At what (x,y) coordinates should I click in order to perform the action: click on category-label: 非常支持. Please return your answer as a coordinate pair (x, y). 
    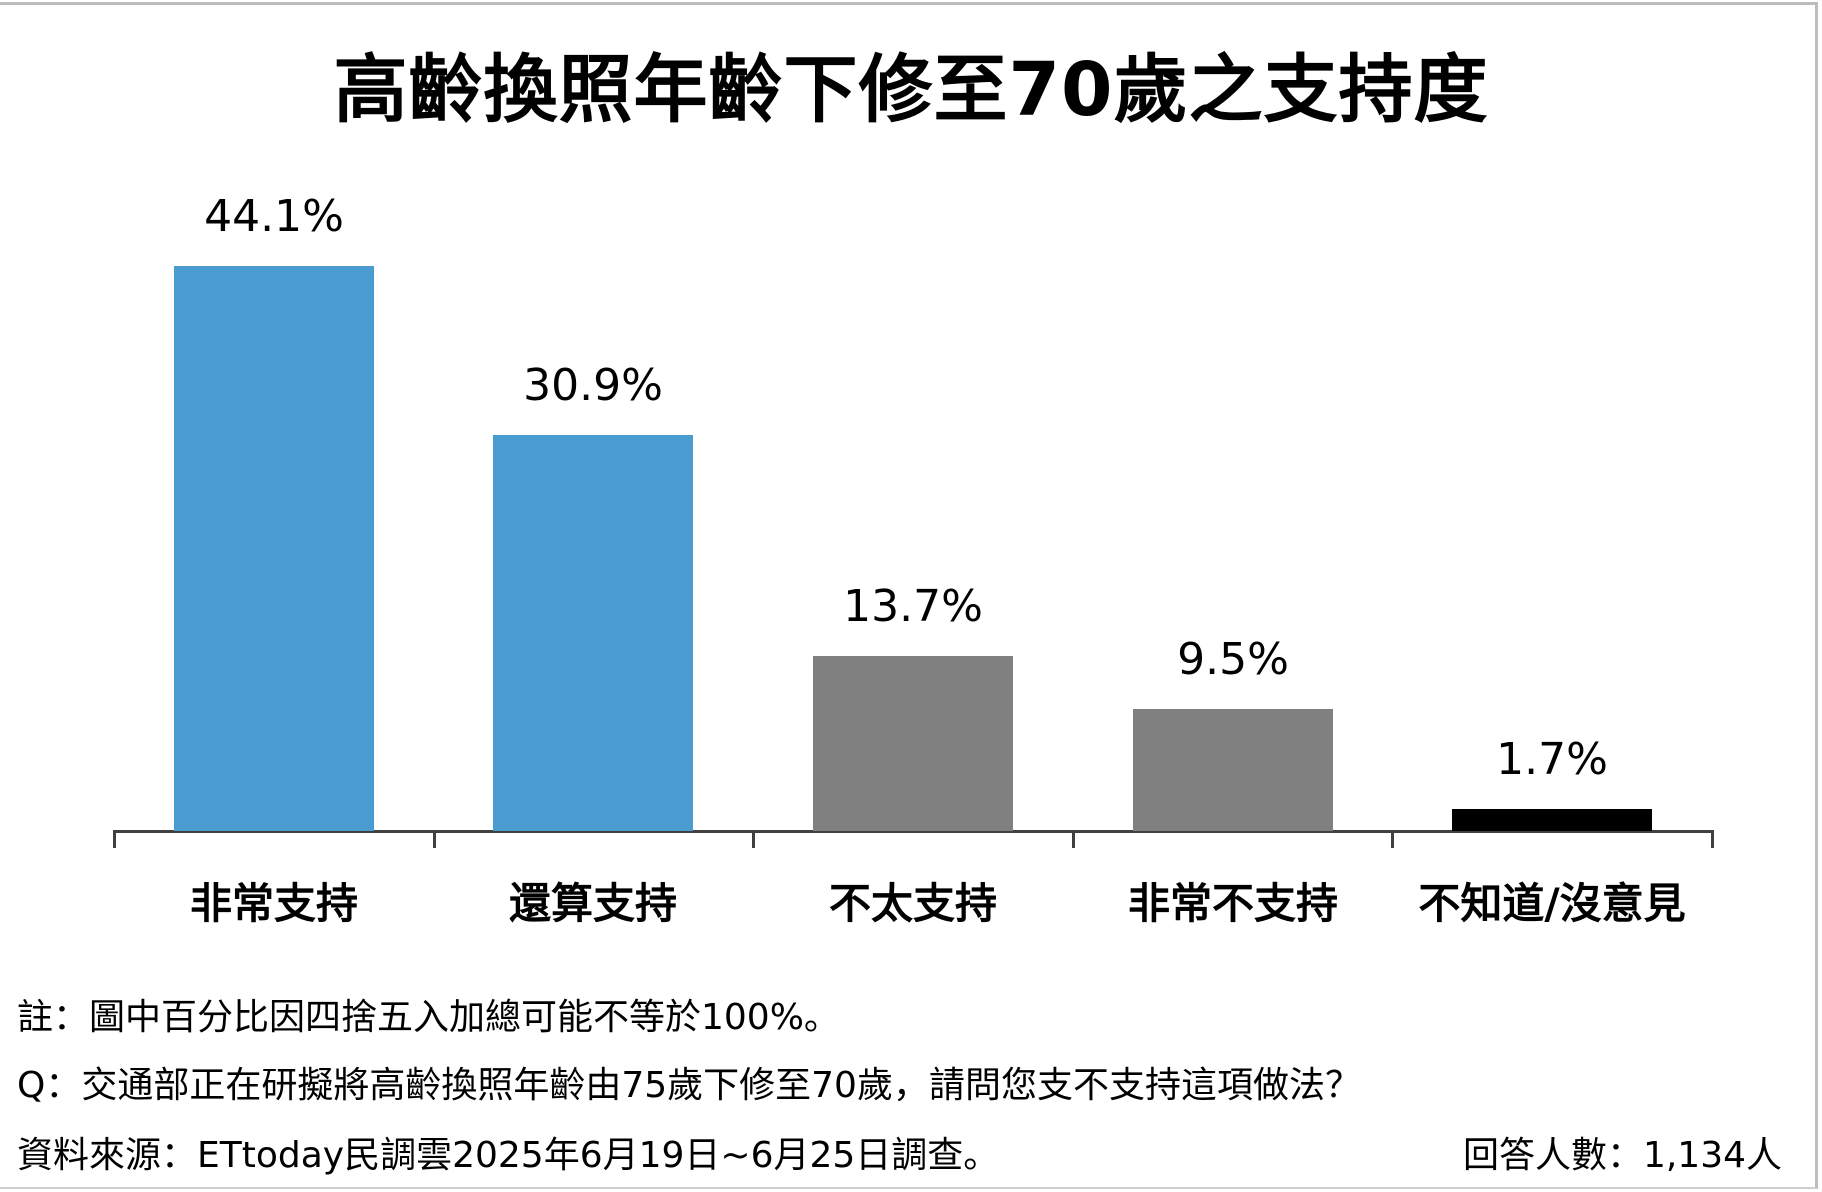
    Looking at the image, I should click on (273, 903).